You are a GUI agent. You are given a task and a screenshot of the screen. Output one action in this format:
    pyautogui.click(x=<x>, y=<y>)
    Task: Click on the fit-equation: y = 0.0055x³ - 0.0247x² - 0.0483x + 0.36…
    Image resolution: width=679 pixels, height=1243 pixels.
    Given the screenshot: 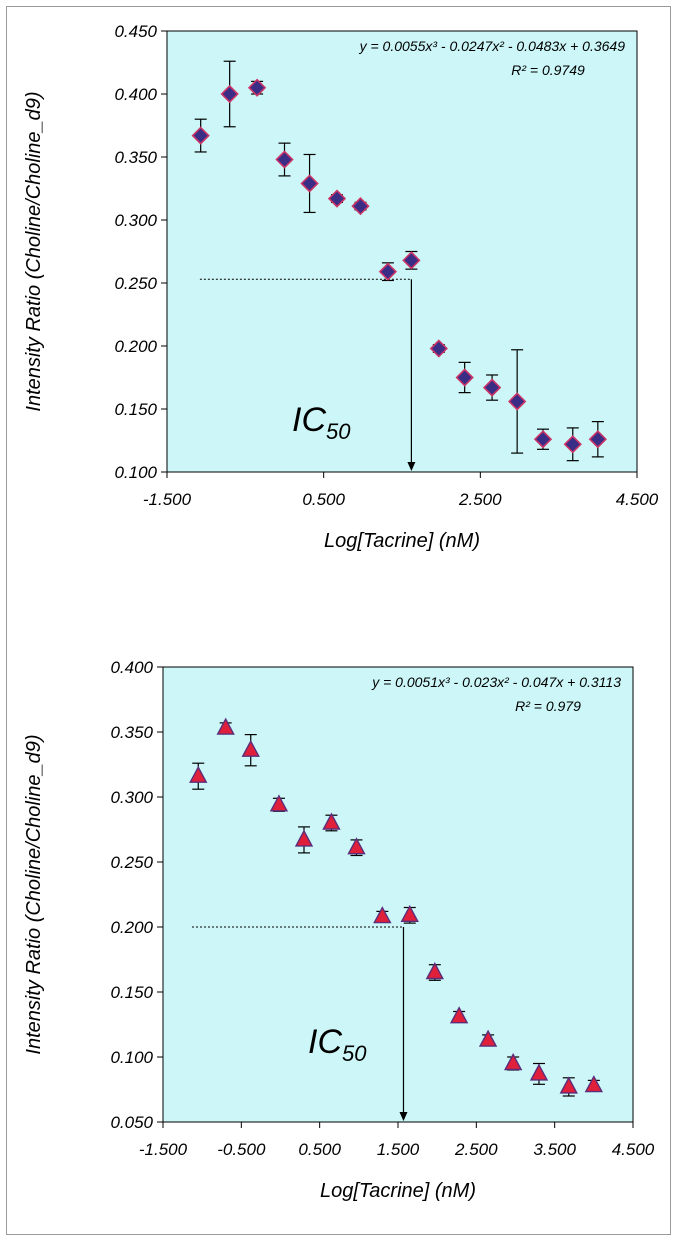 What is the action you would take?
    pyautogui.click(x=492, y=46)
    